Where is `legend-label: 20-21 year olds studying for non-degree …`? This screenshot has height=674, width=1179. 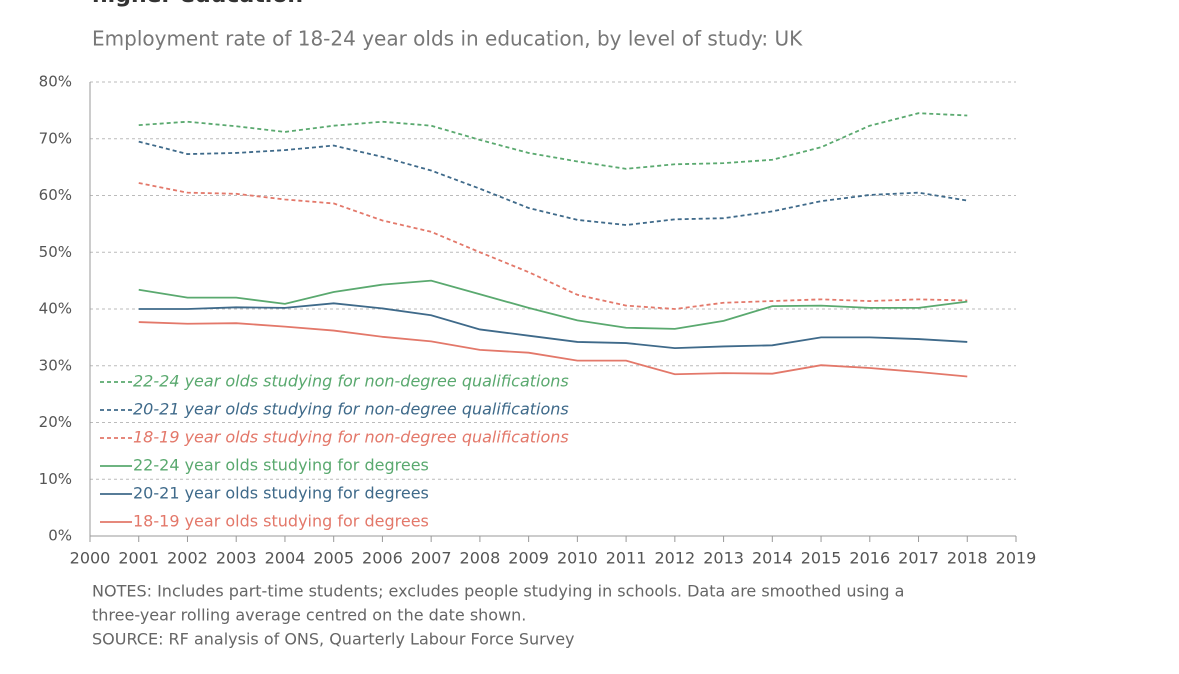
legend-label: 20-21 year olds studying for non-degree … is located at coordinates (351, 409).